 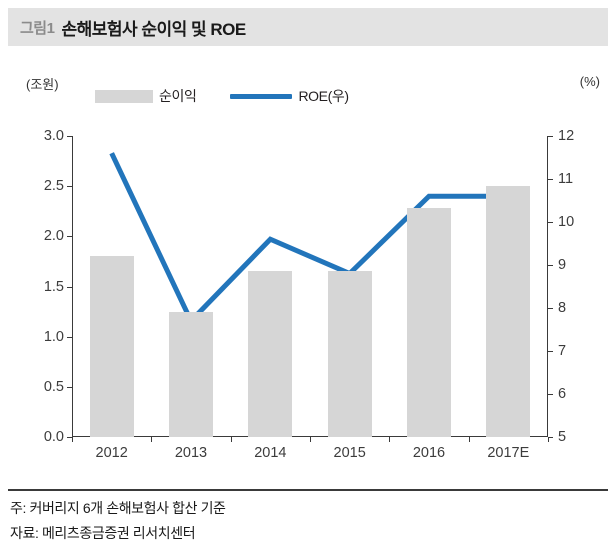 I want to click on y-axis-tick-label: 0.0, so click(x=53, y=437).